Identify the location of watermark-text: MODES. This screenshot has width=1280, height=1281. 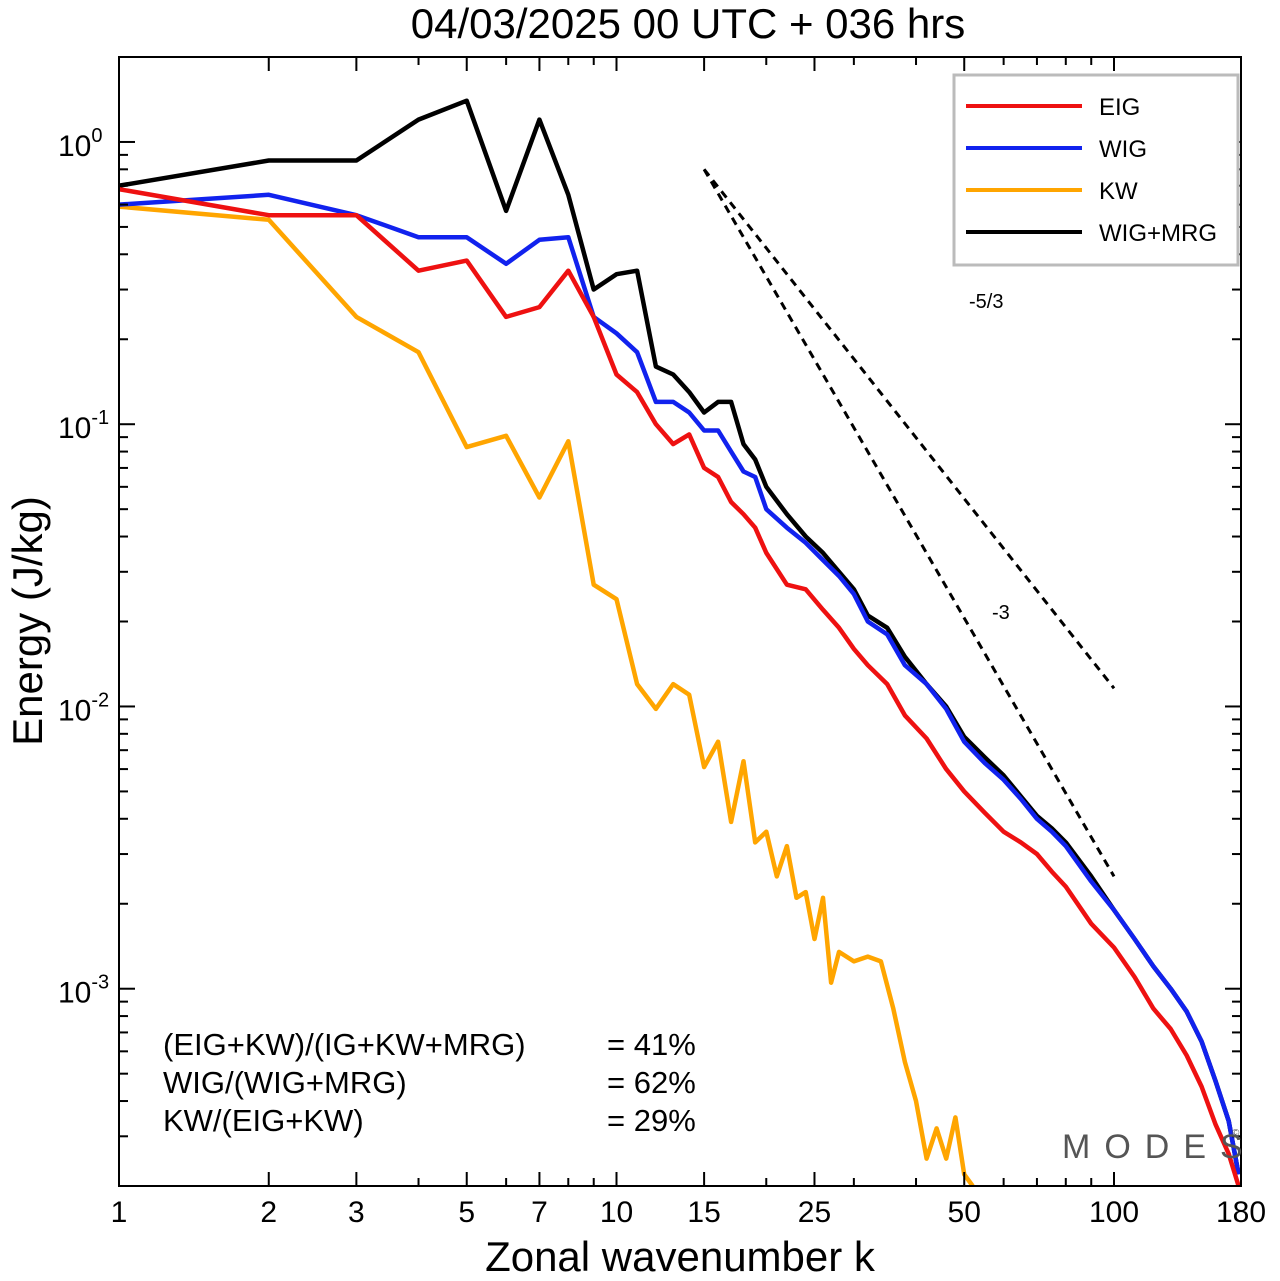
(1159, 1147).